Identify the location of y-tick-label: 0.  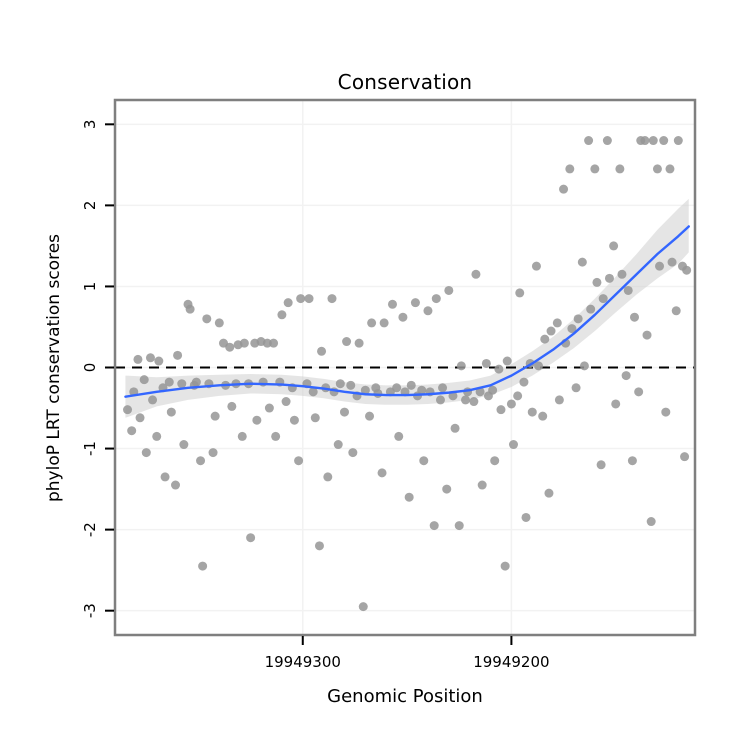
(90, 368).